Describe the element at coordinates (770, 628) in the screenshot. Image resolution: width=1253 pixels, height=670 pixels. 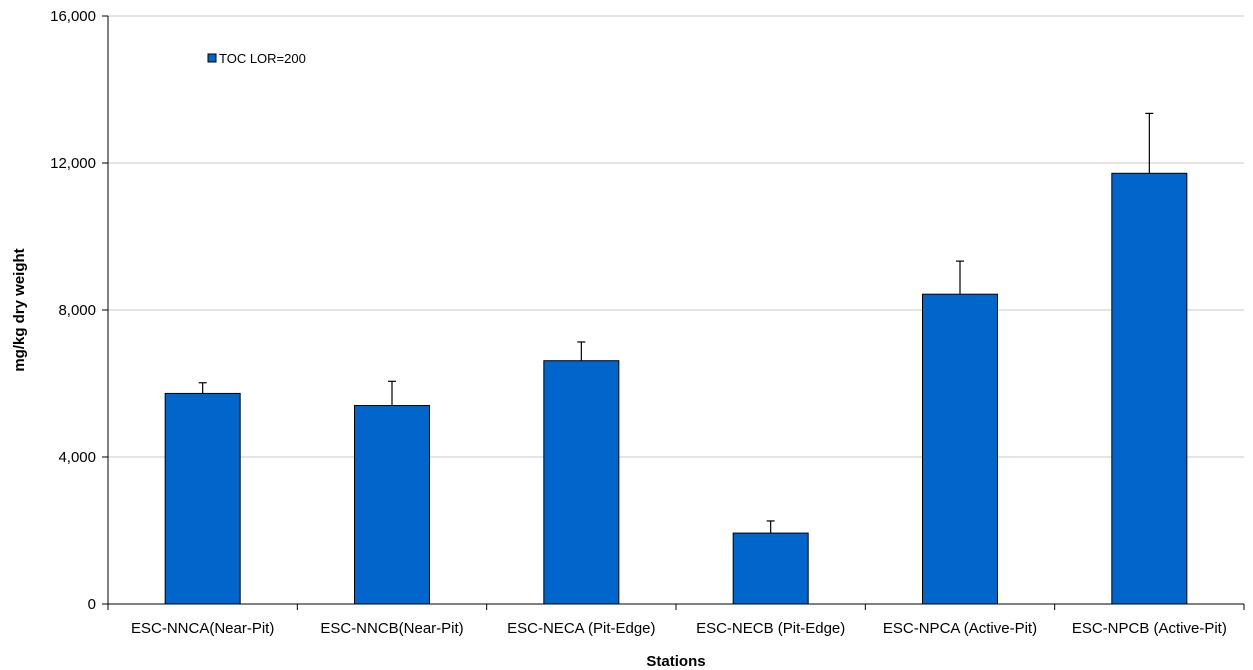
I see `x-tick-label: ESC-NECB (Pit-Edge)` at that location.